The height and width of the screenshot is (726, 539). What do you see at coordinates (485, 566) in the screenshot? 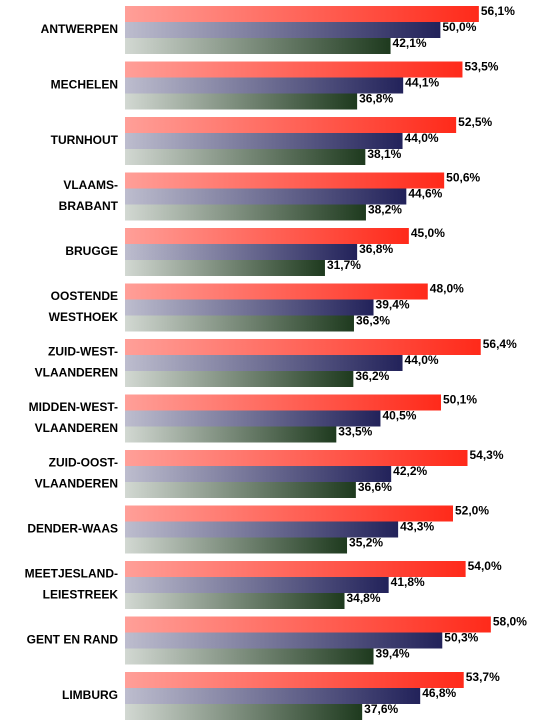
I see `value-label: 54,0%` at bounding box center [485, 566].